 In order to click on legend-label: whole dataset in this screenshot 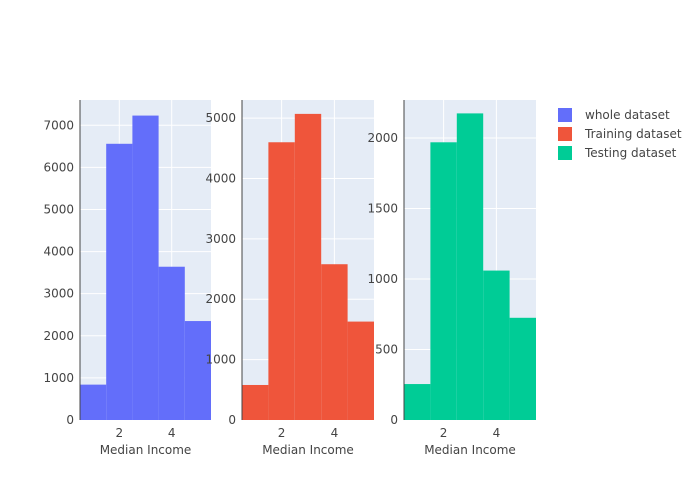, I will do `click(627, 115)`.